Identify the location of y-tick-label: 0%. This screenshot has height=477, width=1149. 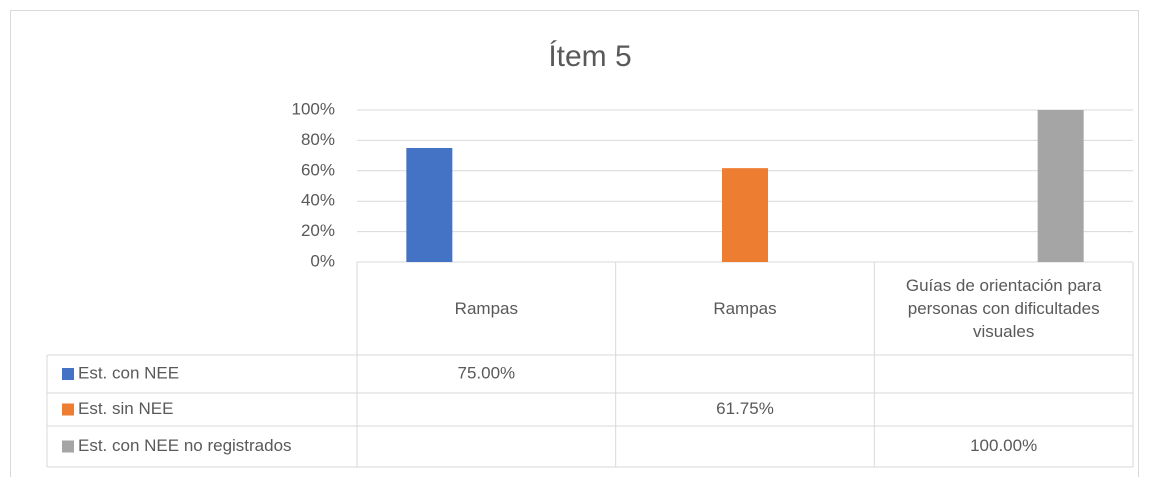
(322, 260).